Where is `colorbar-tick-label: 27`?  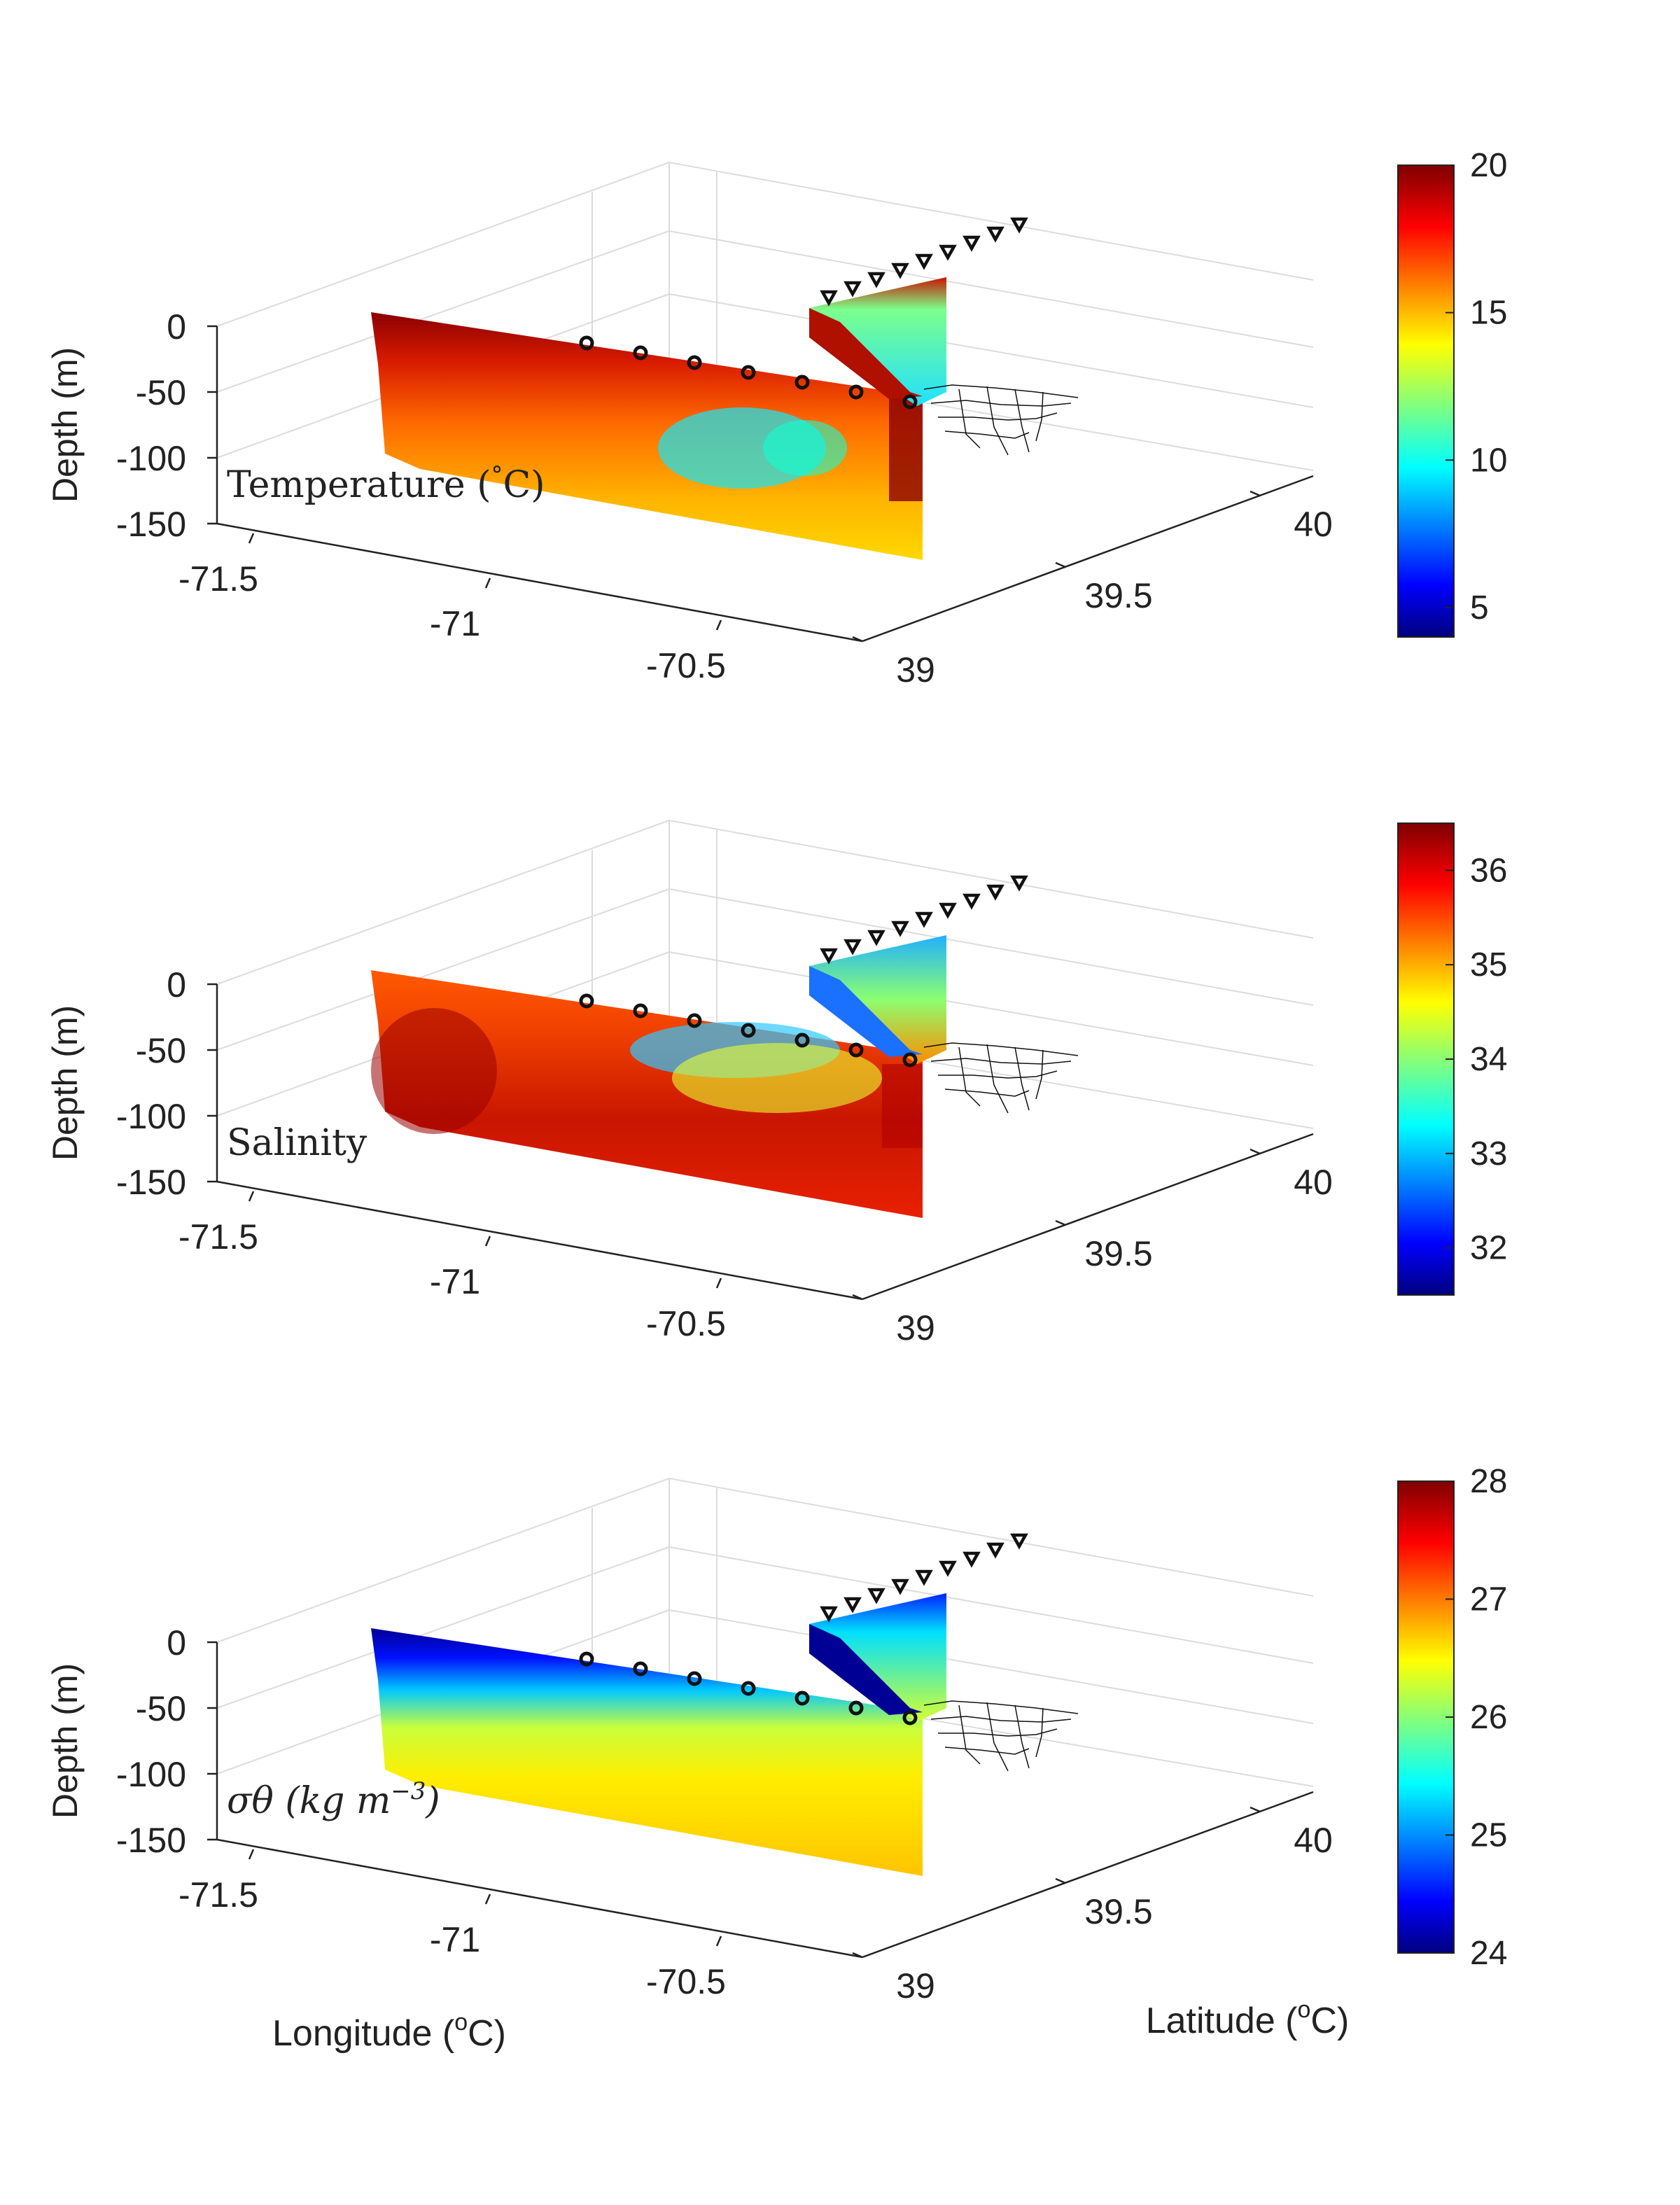
colorbar-tick-label: 27 is located at coordinates (1488, 1599).